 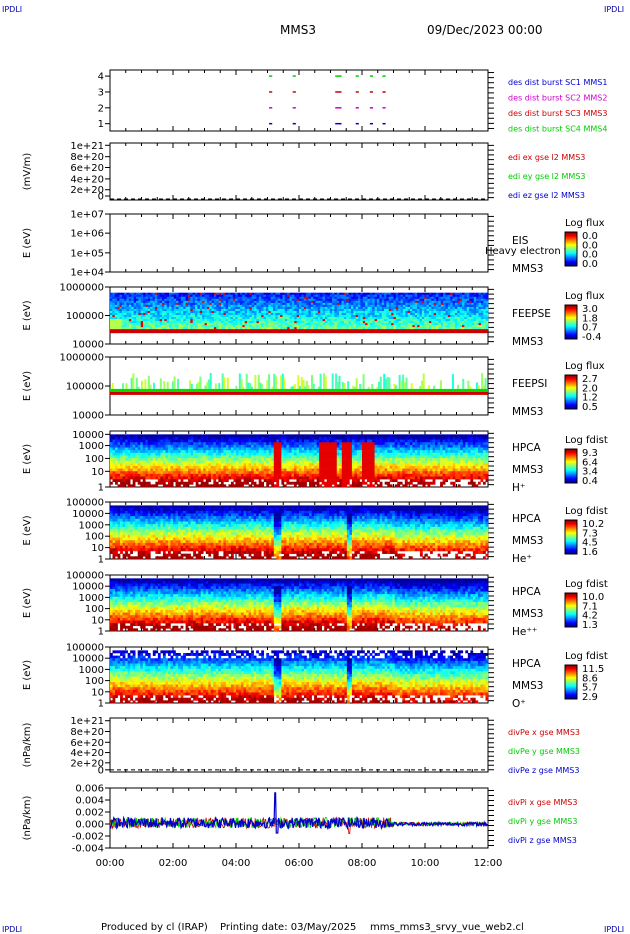 I want to click on flux-spike, so click(x=267, y=384).